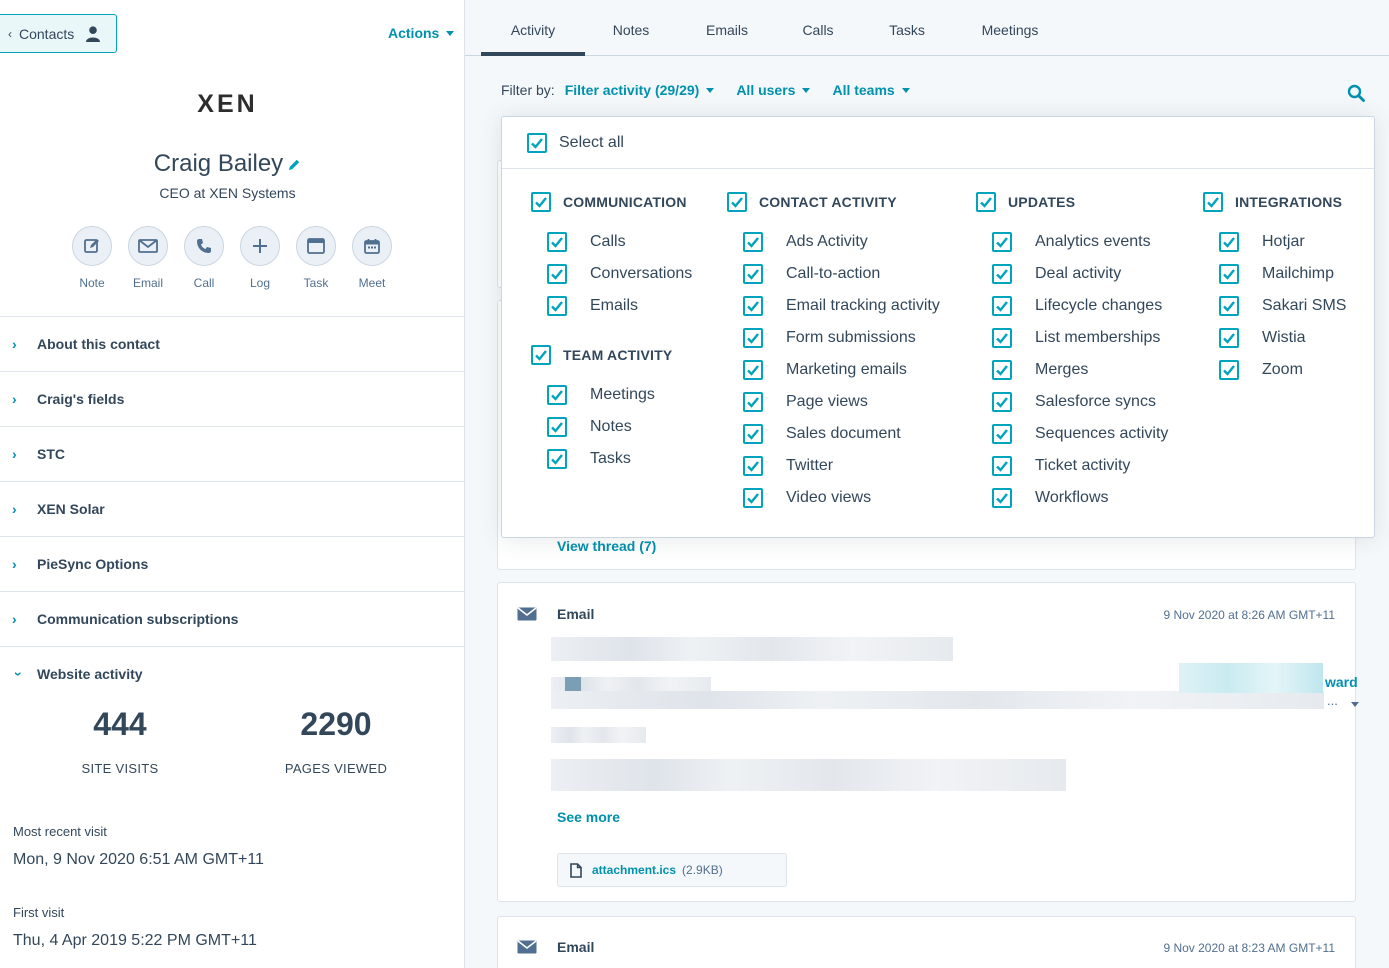 This screenshot has width=1389, height=968. What do you see at coordinates (841, 306) in the screenshot?
I see `filter-option-email-tracking-activity: Email tracking activity` at bounding box center [841, 306].